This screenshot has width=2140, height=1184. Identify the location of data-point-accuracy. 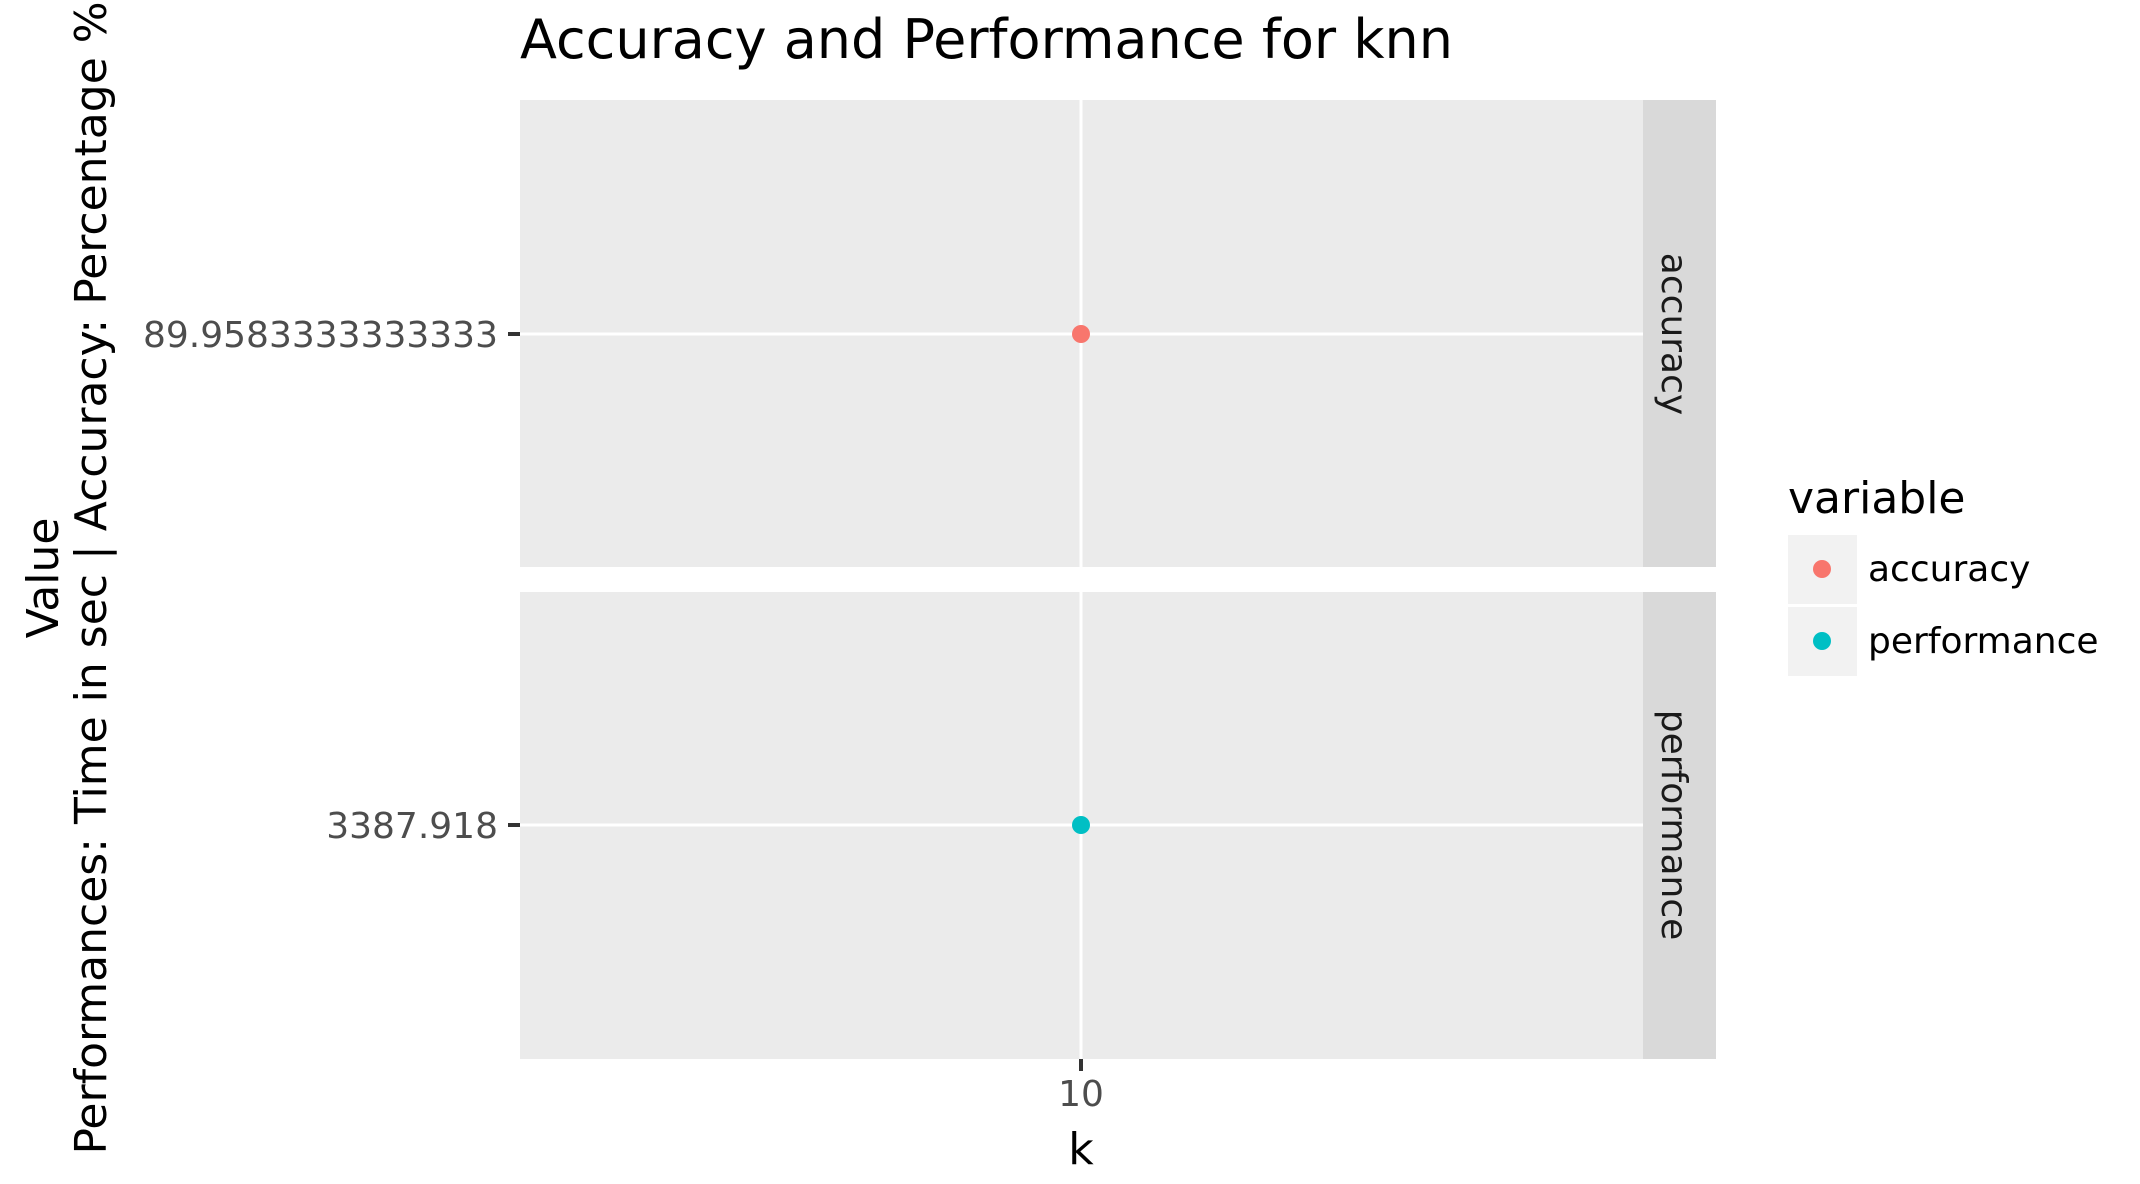
(1081, 334).